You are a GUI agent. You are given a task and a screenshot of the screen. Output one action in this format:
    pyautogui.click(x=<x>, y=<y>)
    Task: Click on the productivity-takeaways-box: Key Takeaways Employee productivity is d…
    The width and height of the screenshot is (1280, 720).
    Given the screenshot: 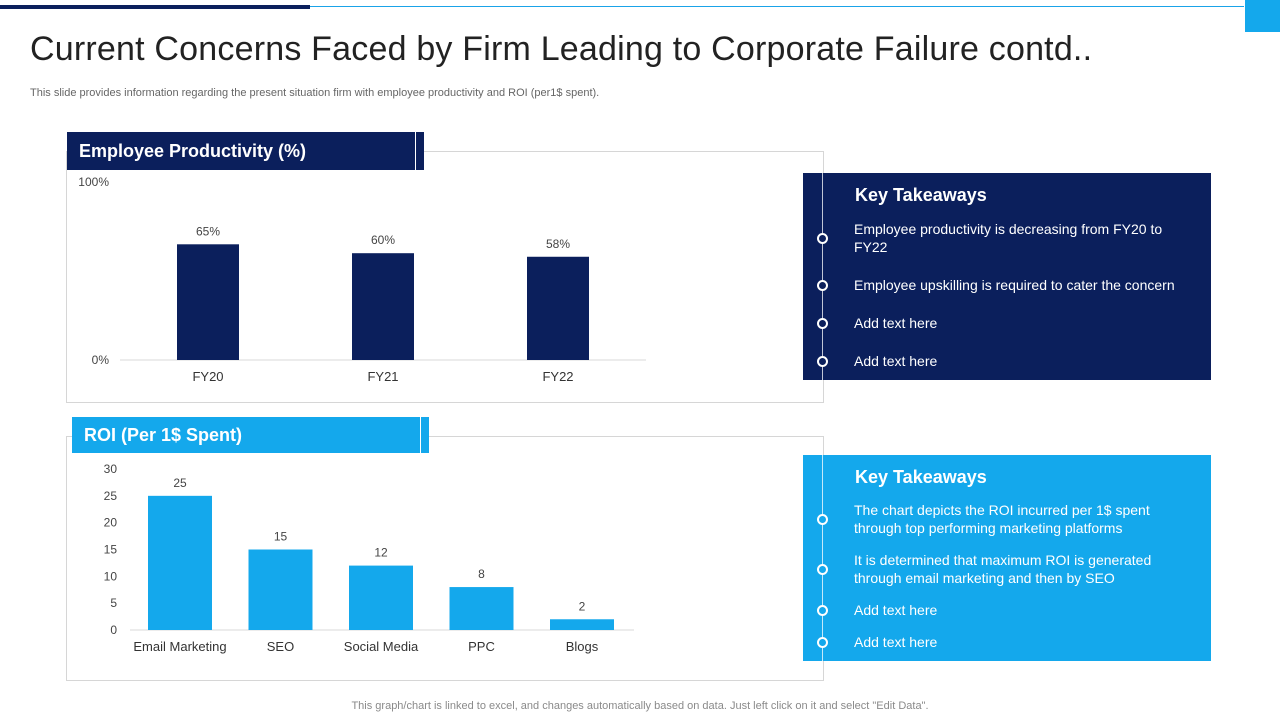 What is the action you would take?
    pyautogui.click(x=1007, y=276)
    